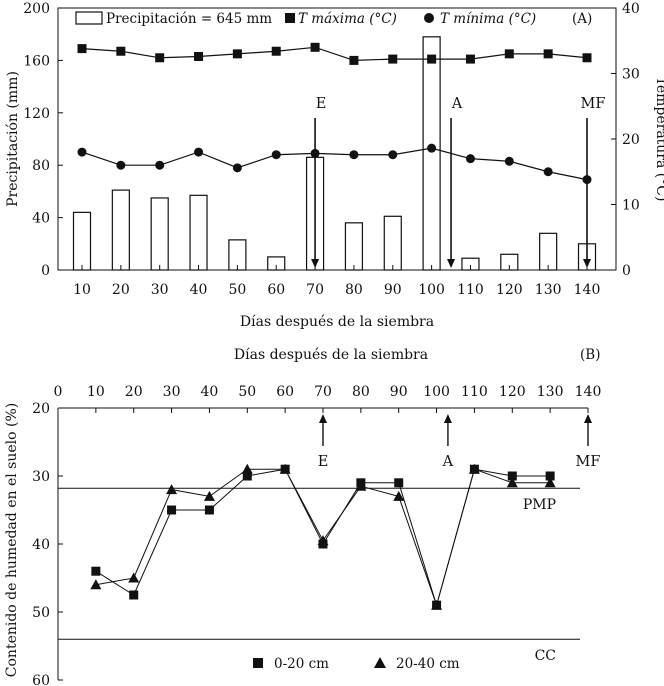 This screenshot has width=664, height=686. What do you see at coordinates (258, 663) in the screenshot?
I see `legend-0-20-marker` at bounding box center [258, 663].